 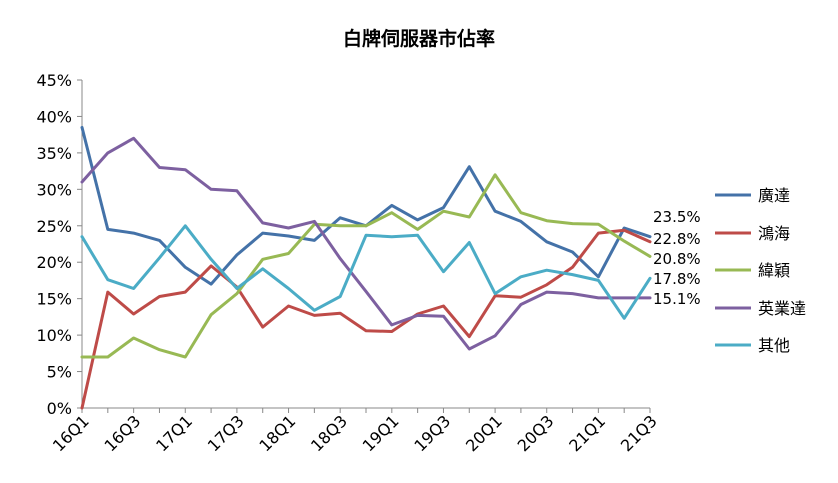 What do you see at coordinates (329, 433) in the screenshot?
I see `x-tick-label: 18Q3` at bounding box center [329, 433].